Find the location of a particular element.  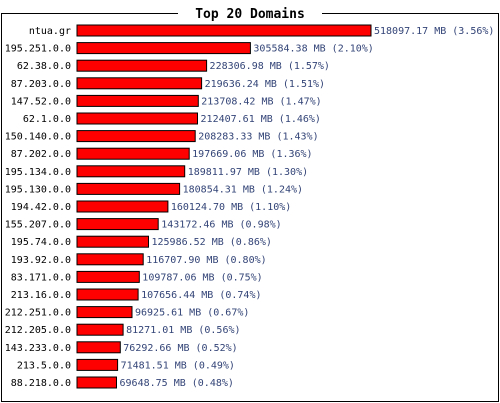

domain-label: 87.203.0.0 is located at coordinates (41, 84).